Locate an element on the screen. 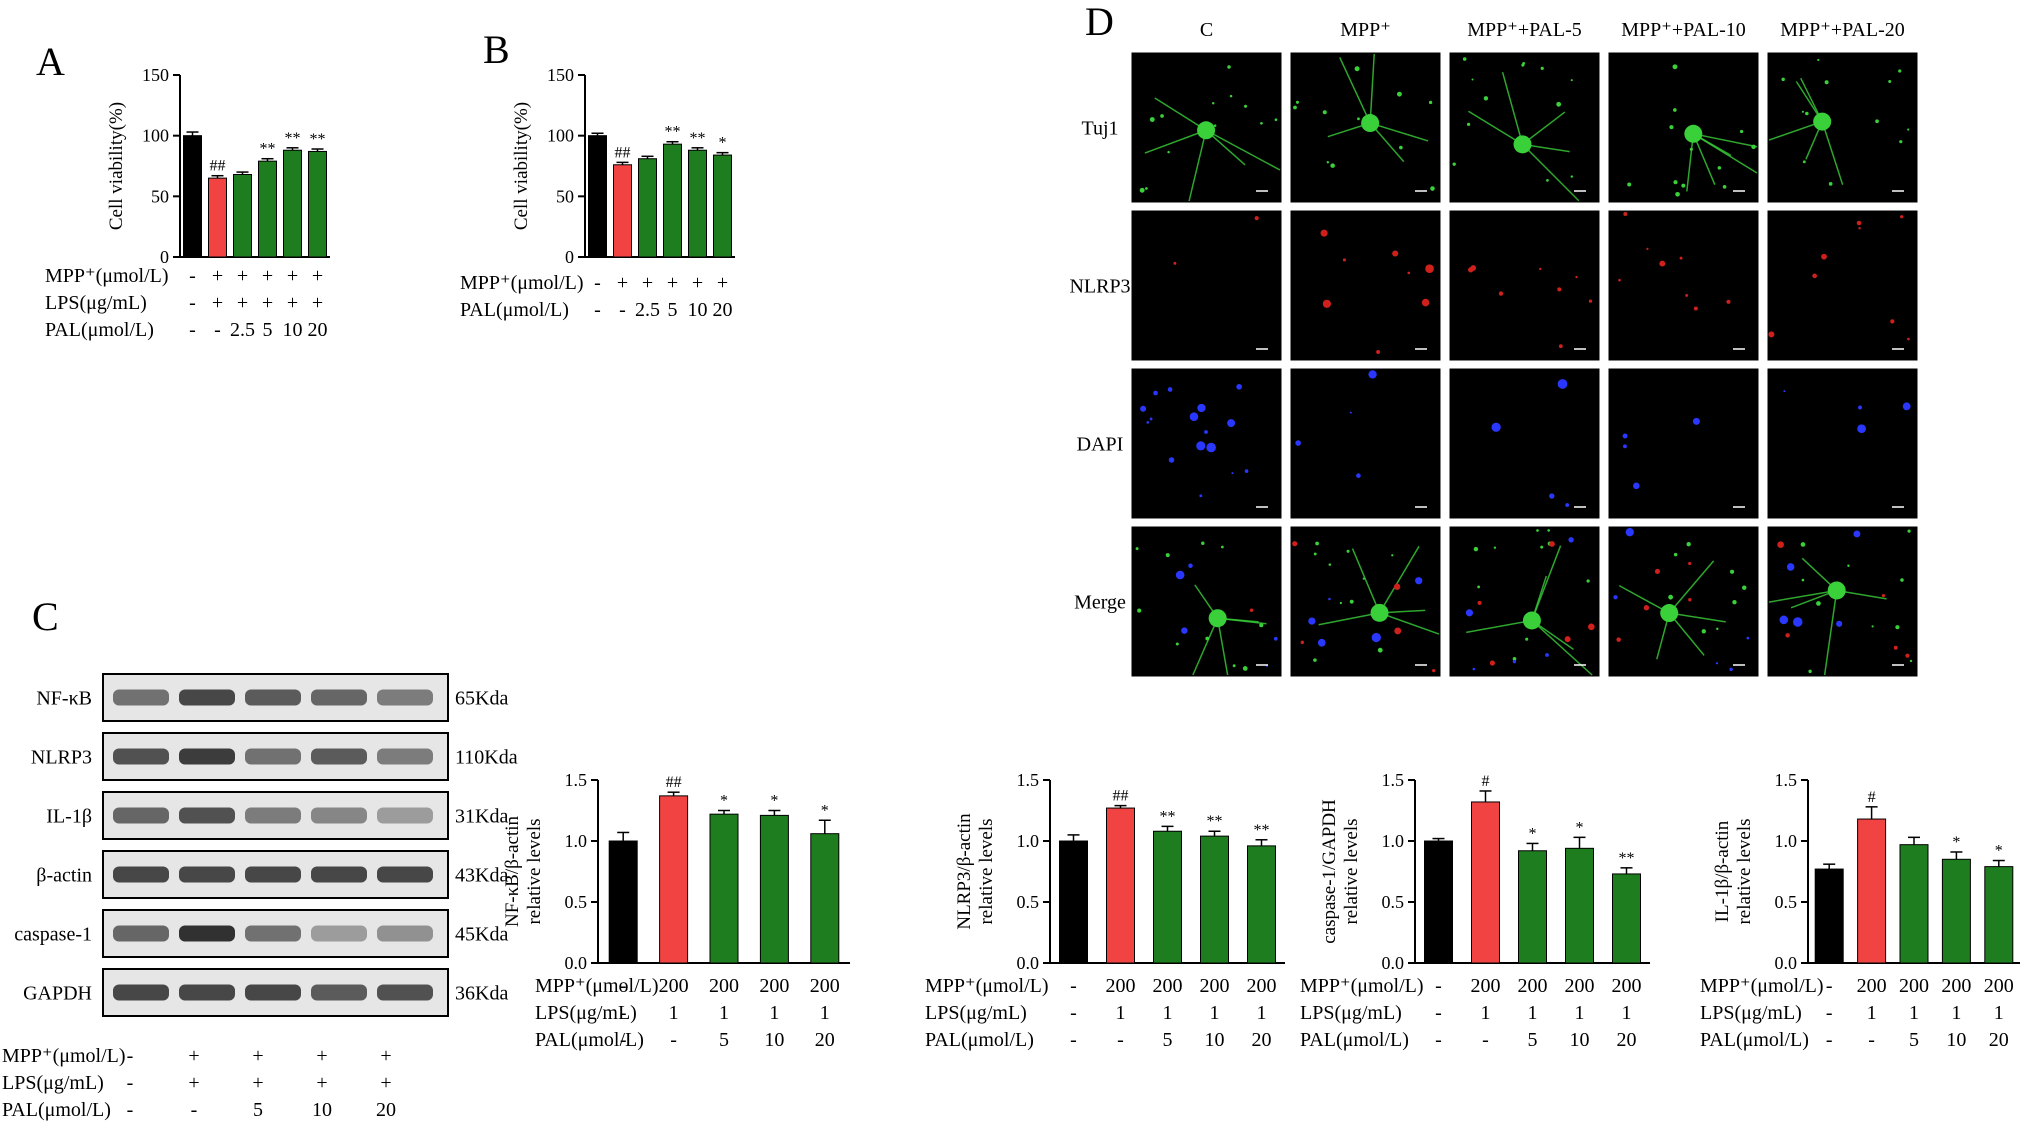 Image resolution: width=2030 pixels, height=1133 pixels. condition-value: + is located at coordinates (622, 283).